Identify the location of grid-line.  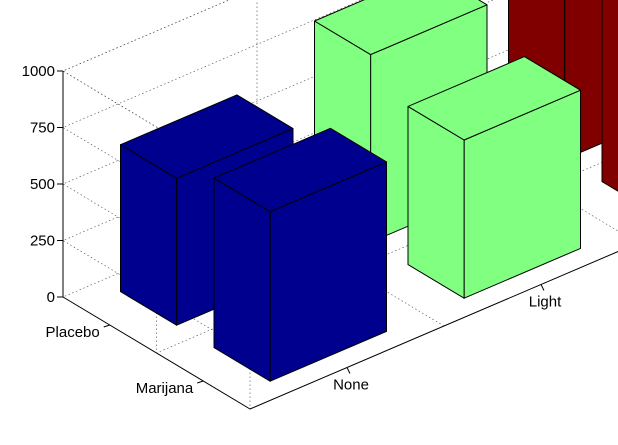
(156, 92).